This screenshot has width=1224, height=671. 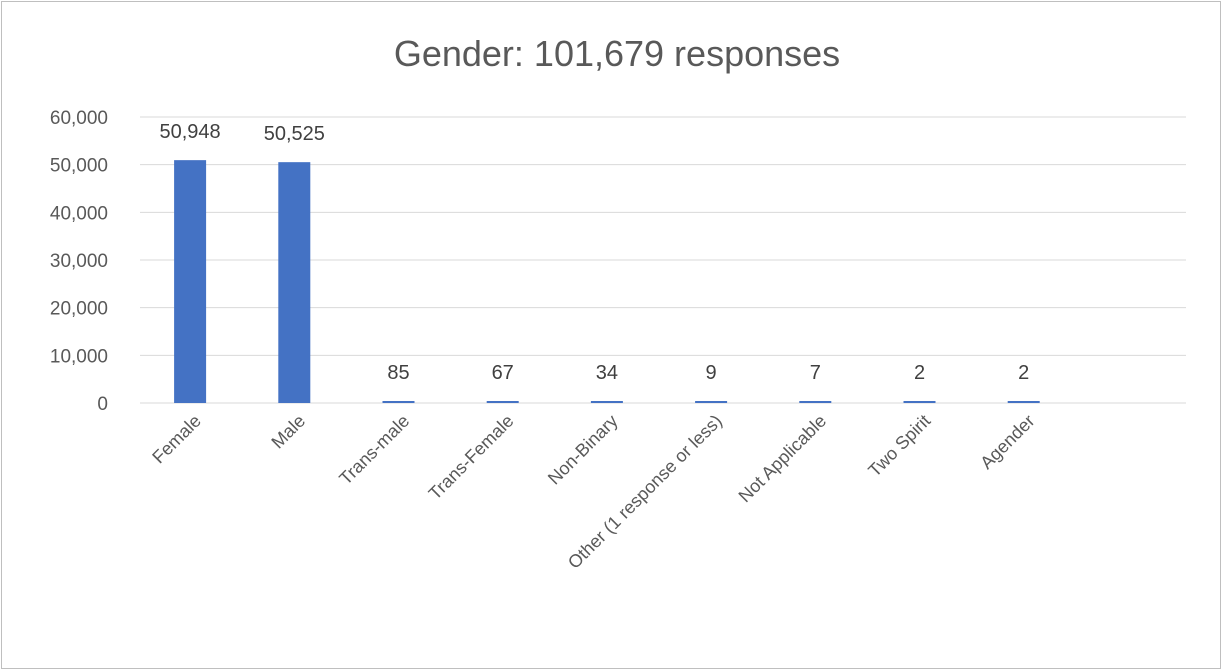 I want to click on category-label: Trans-male, so click(x=374, y=450).